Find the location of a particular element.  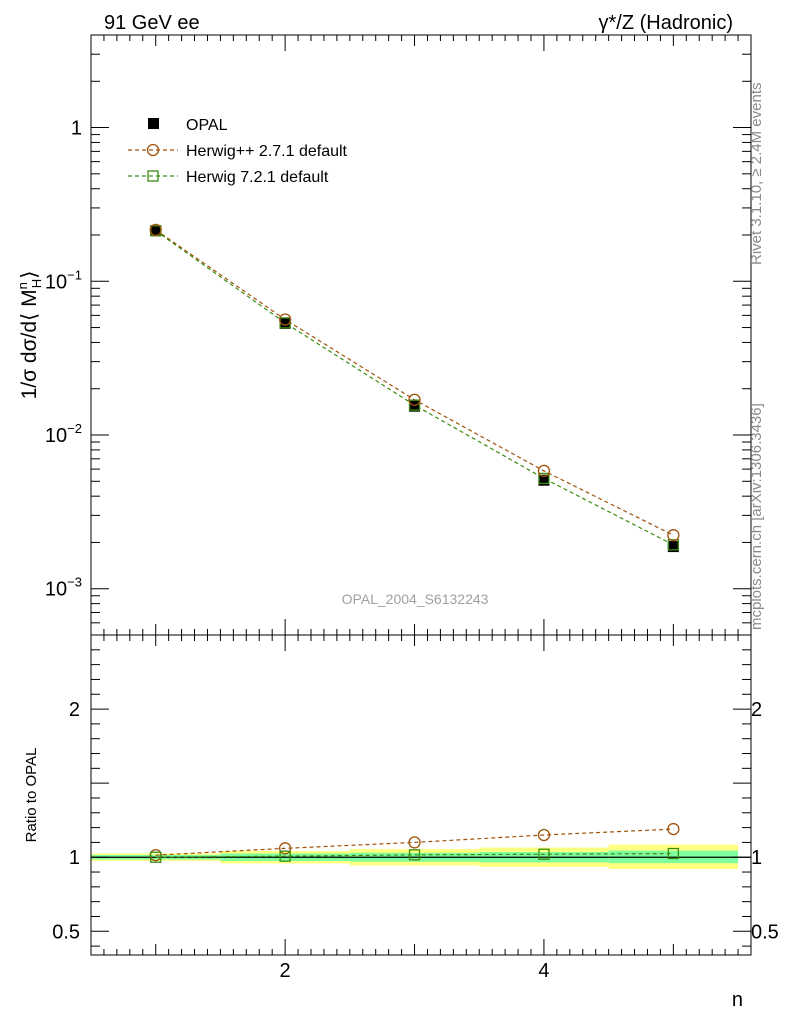

ratio-y-tick-label-left: 2 is located at coordinates (74, 710).